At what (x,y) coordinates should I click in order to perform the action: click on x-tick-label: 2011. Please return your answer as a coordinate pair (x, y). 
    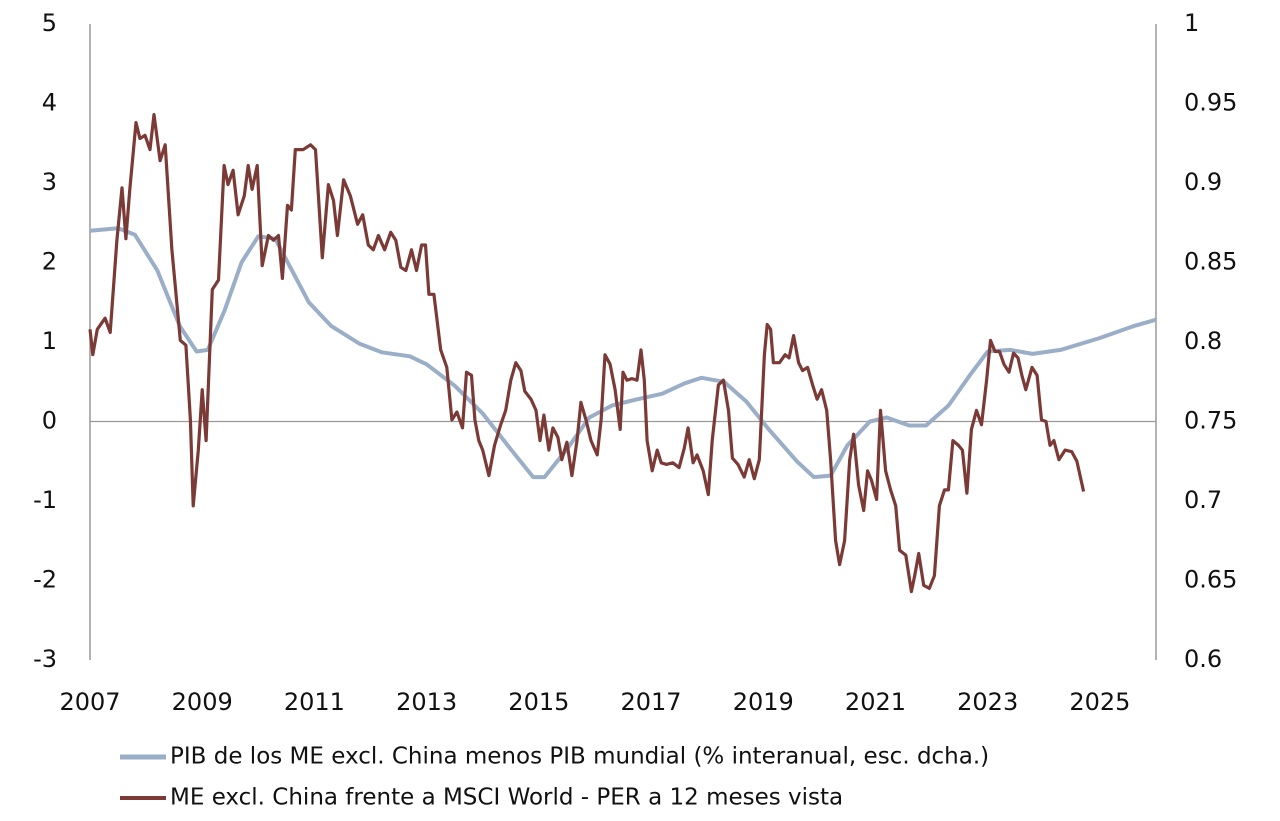
    Looking at the image, I should click on (314, 702).